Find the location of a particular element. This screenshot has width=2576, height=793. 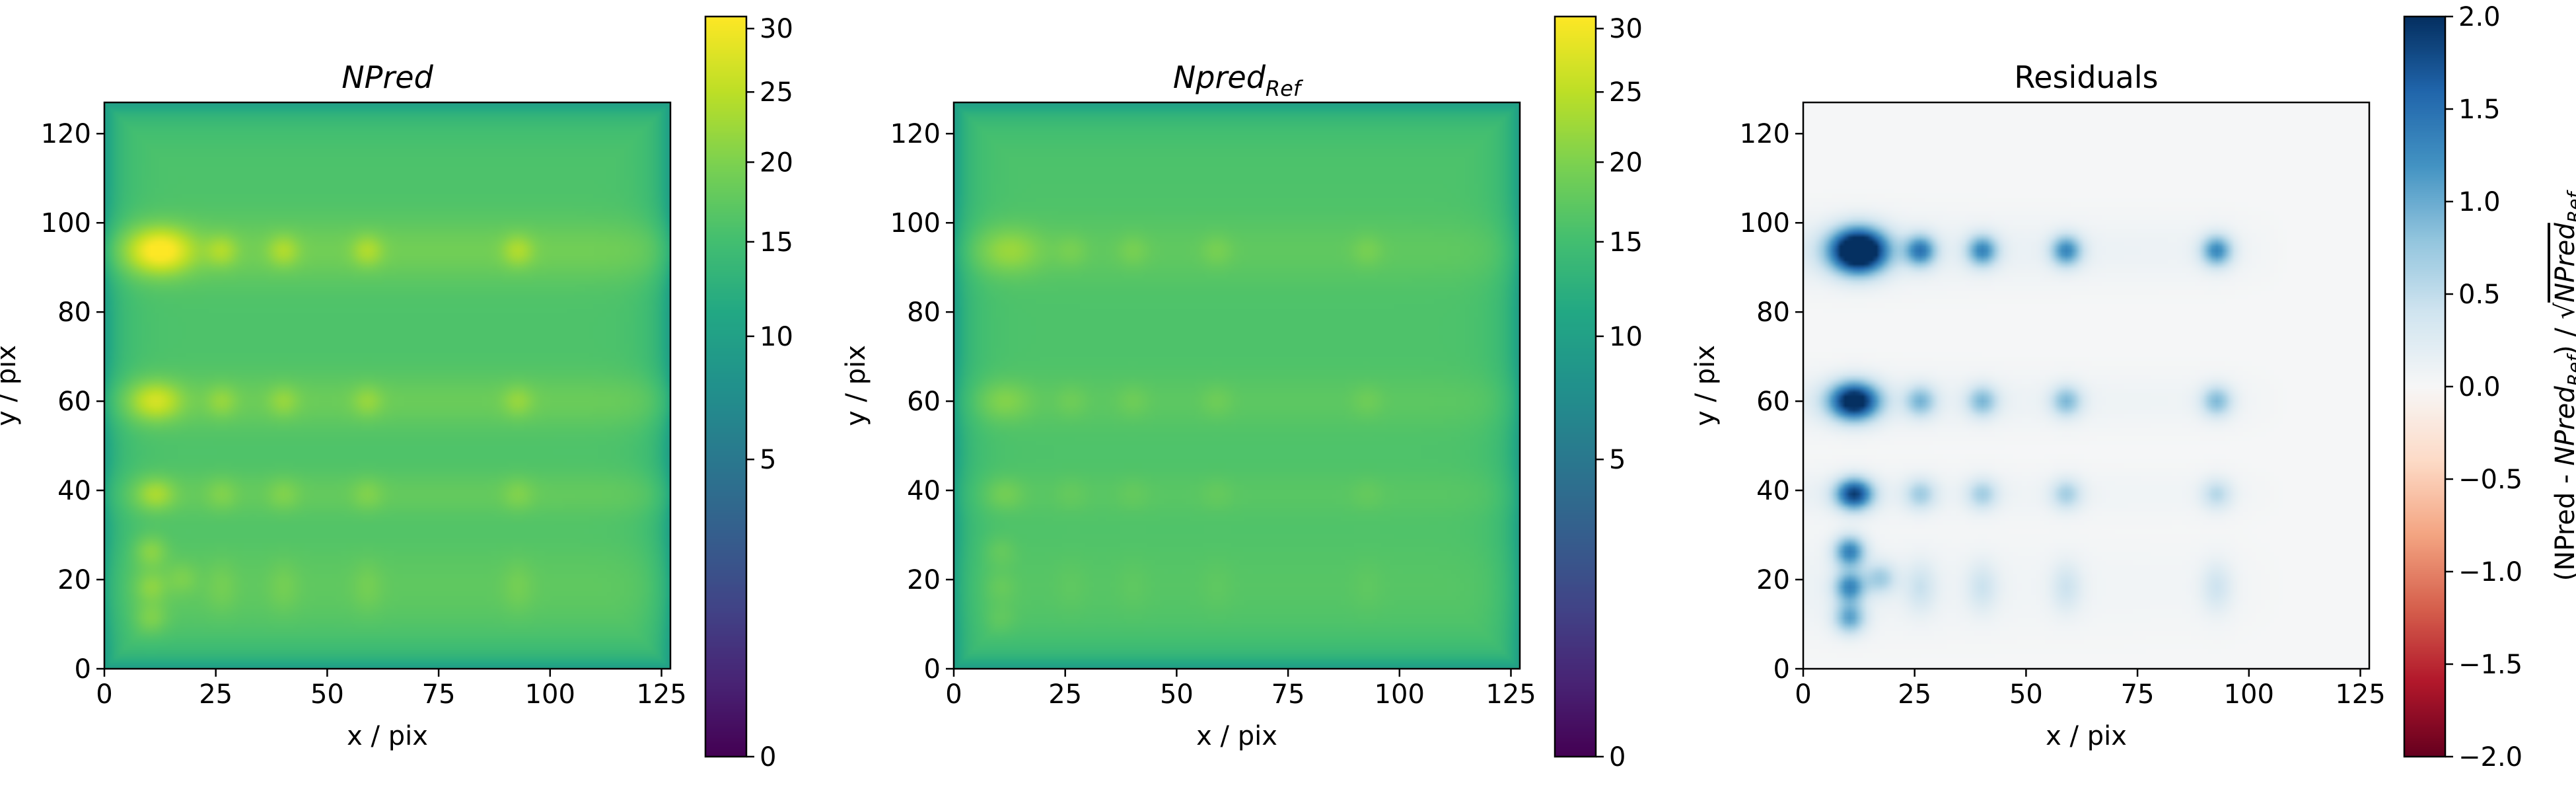

panel-title: NPred is located at coordinates (387, 77).